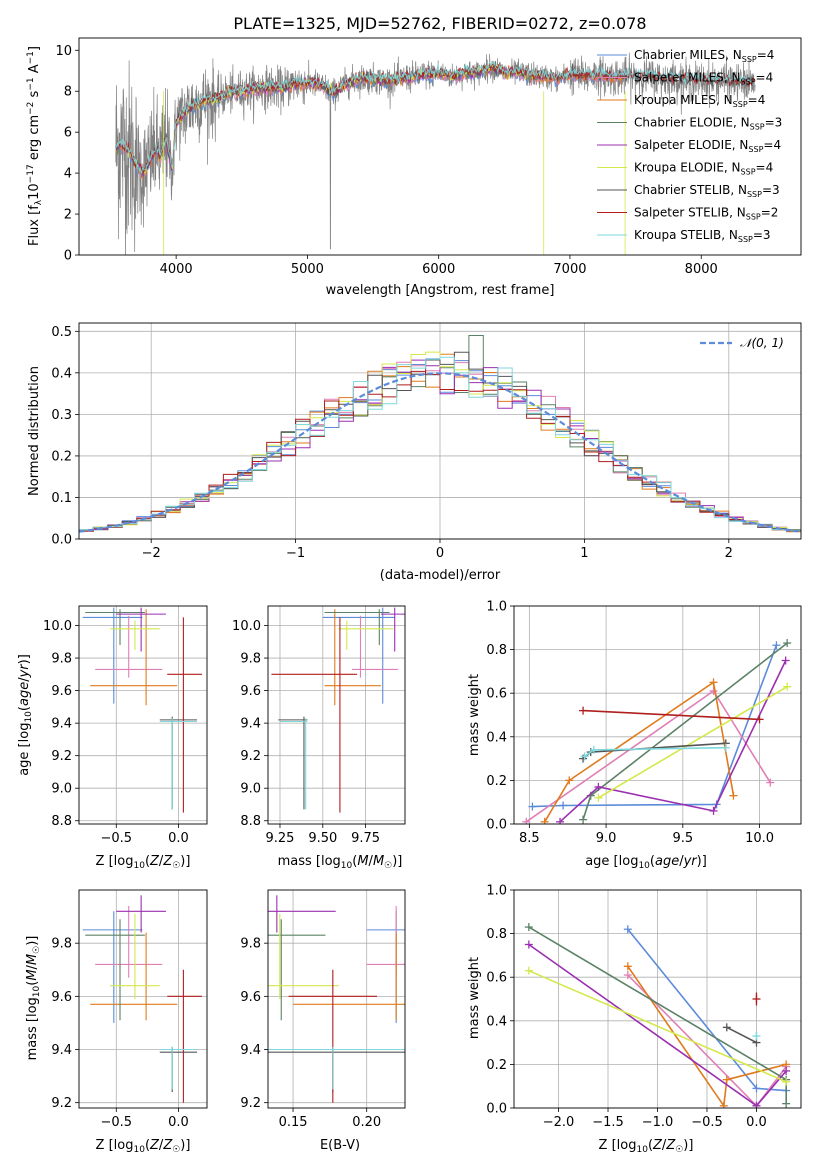 The height and width of the screenshot is (1170, 819). I want to click on series-kroupa-elodie, so click(693, 742).